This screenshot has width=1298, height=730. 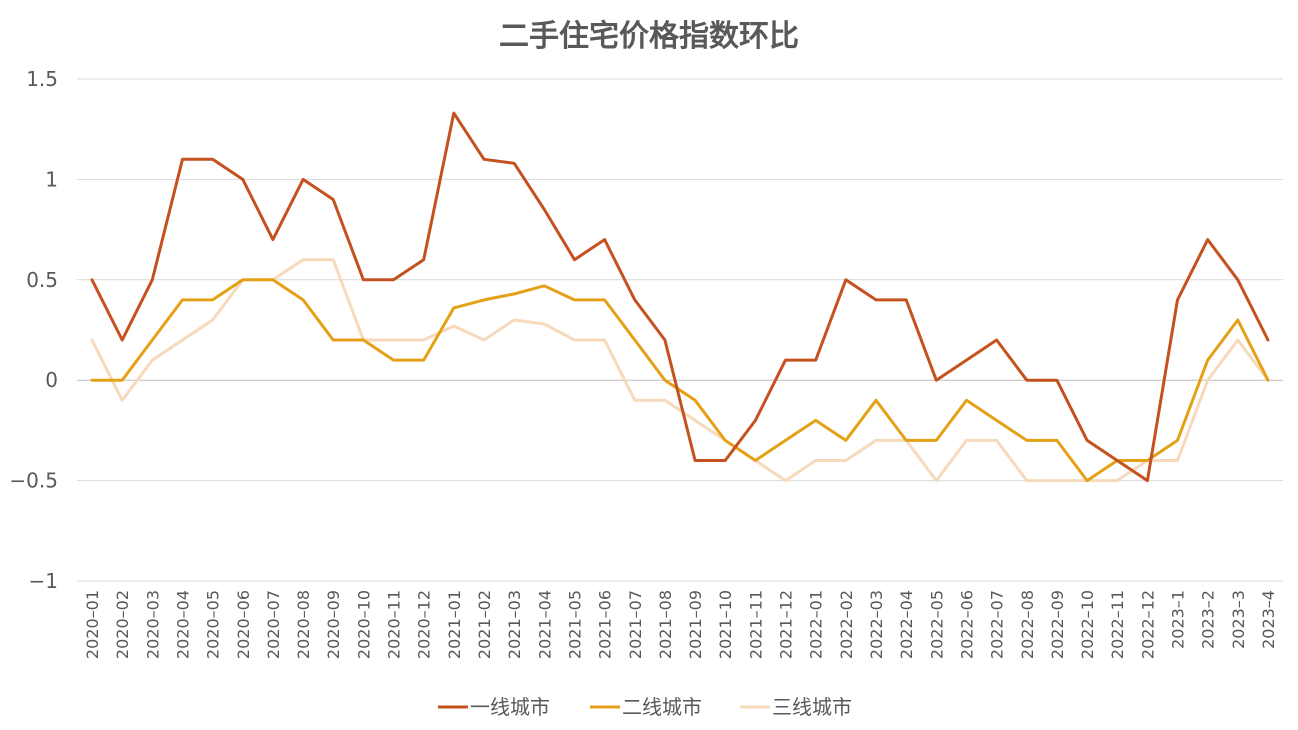 I want to click on y-tick-label: −0.5, so click(x=33, y=481).